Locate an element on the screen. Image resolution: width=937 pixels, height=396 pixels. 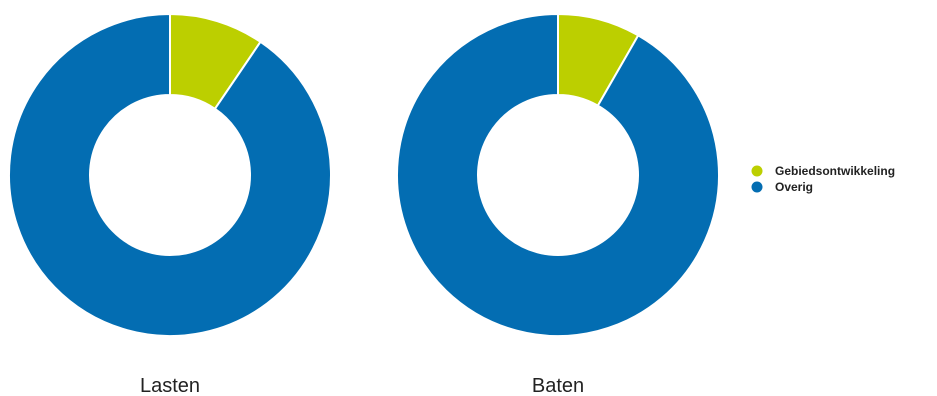
chart-label-lasten: Lasten is located at coordinates (170, 385).